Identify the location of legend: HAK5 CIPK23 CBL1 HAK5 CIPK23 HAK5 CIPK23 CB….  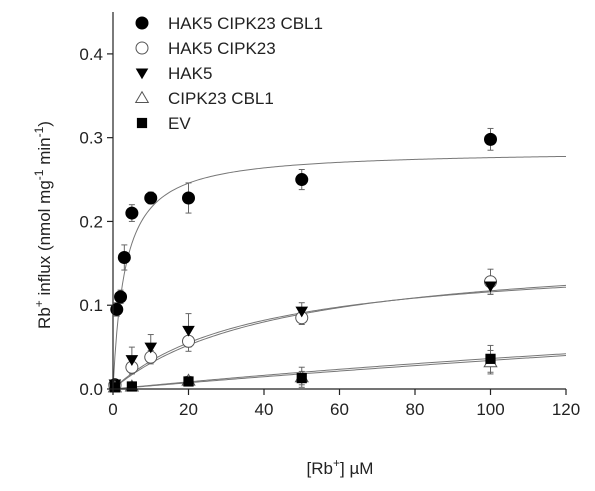
(228, 73).